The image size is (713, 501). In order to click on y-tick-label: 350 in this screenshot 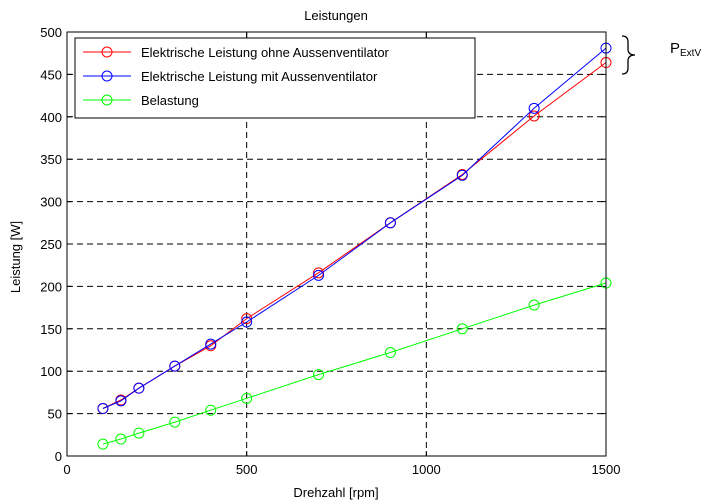, I will do `click(51, 159)`.